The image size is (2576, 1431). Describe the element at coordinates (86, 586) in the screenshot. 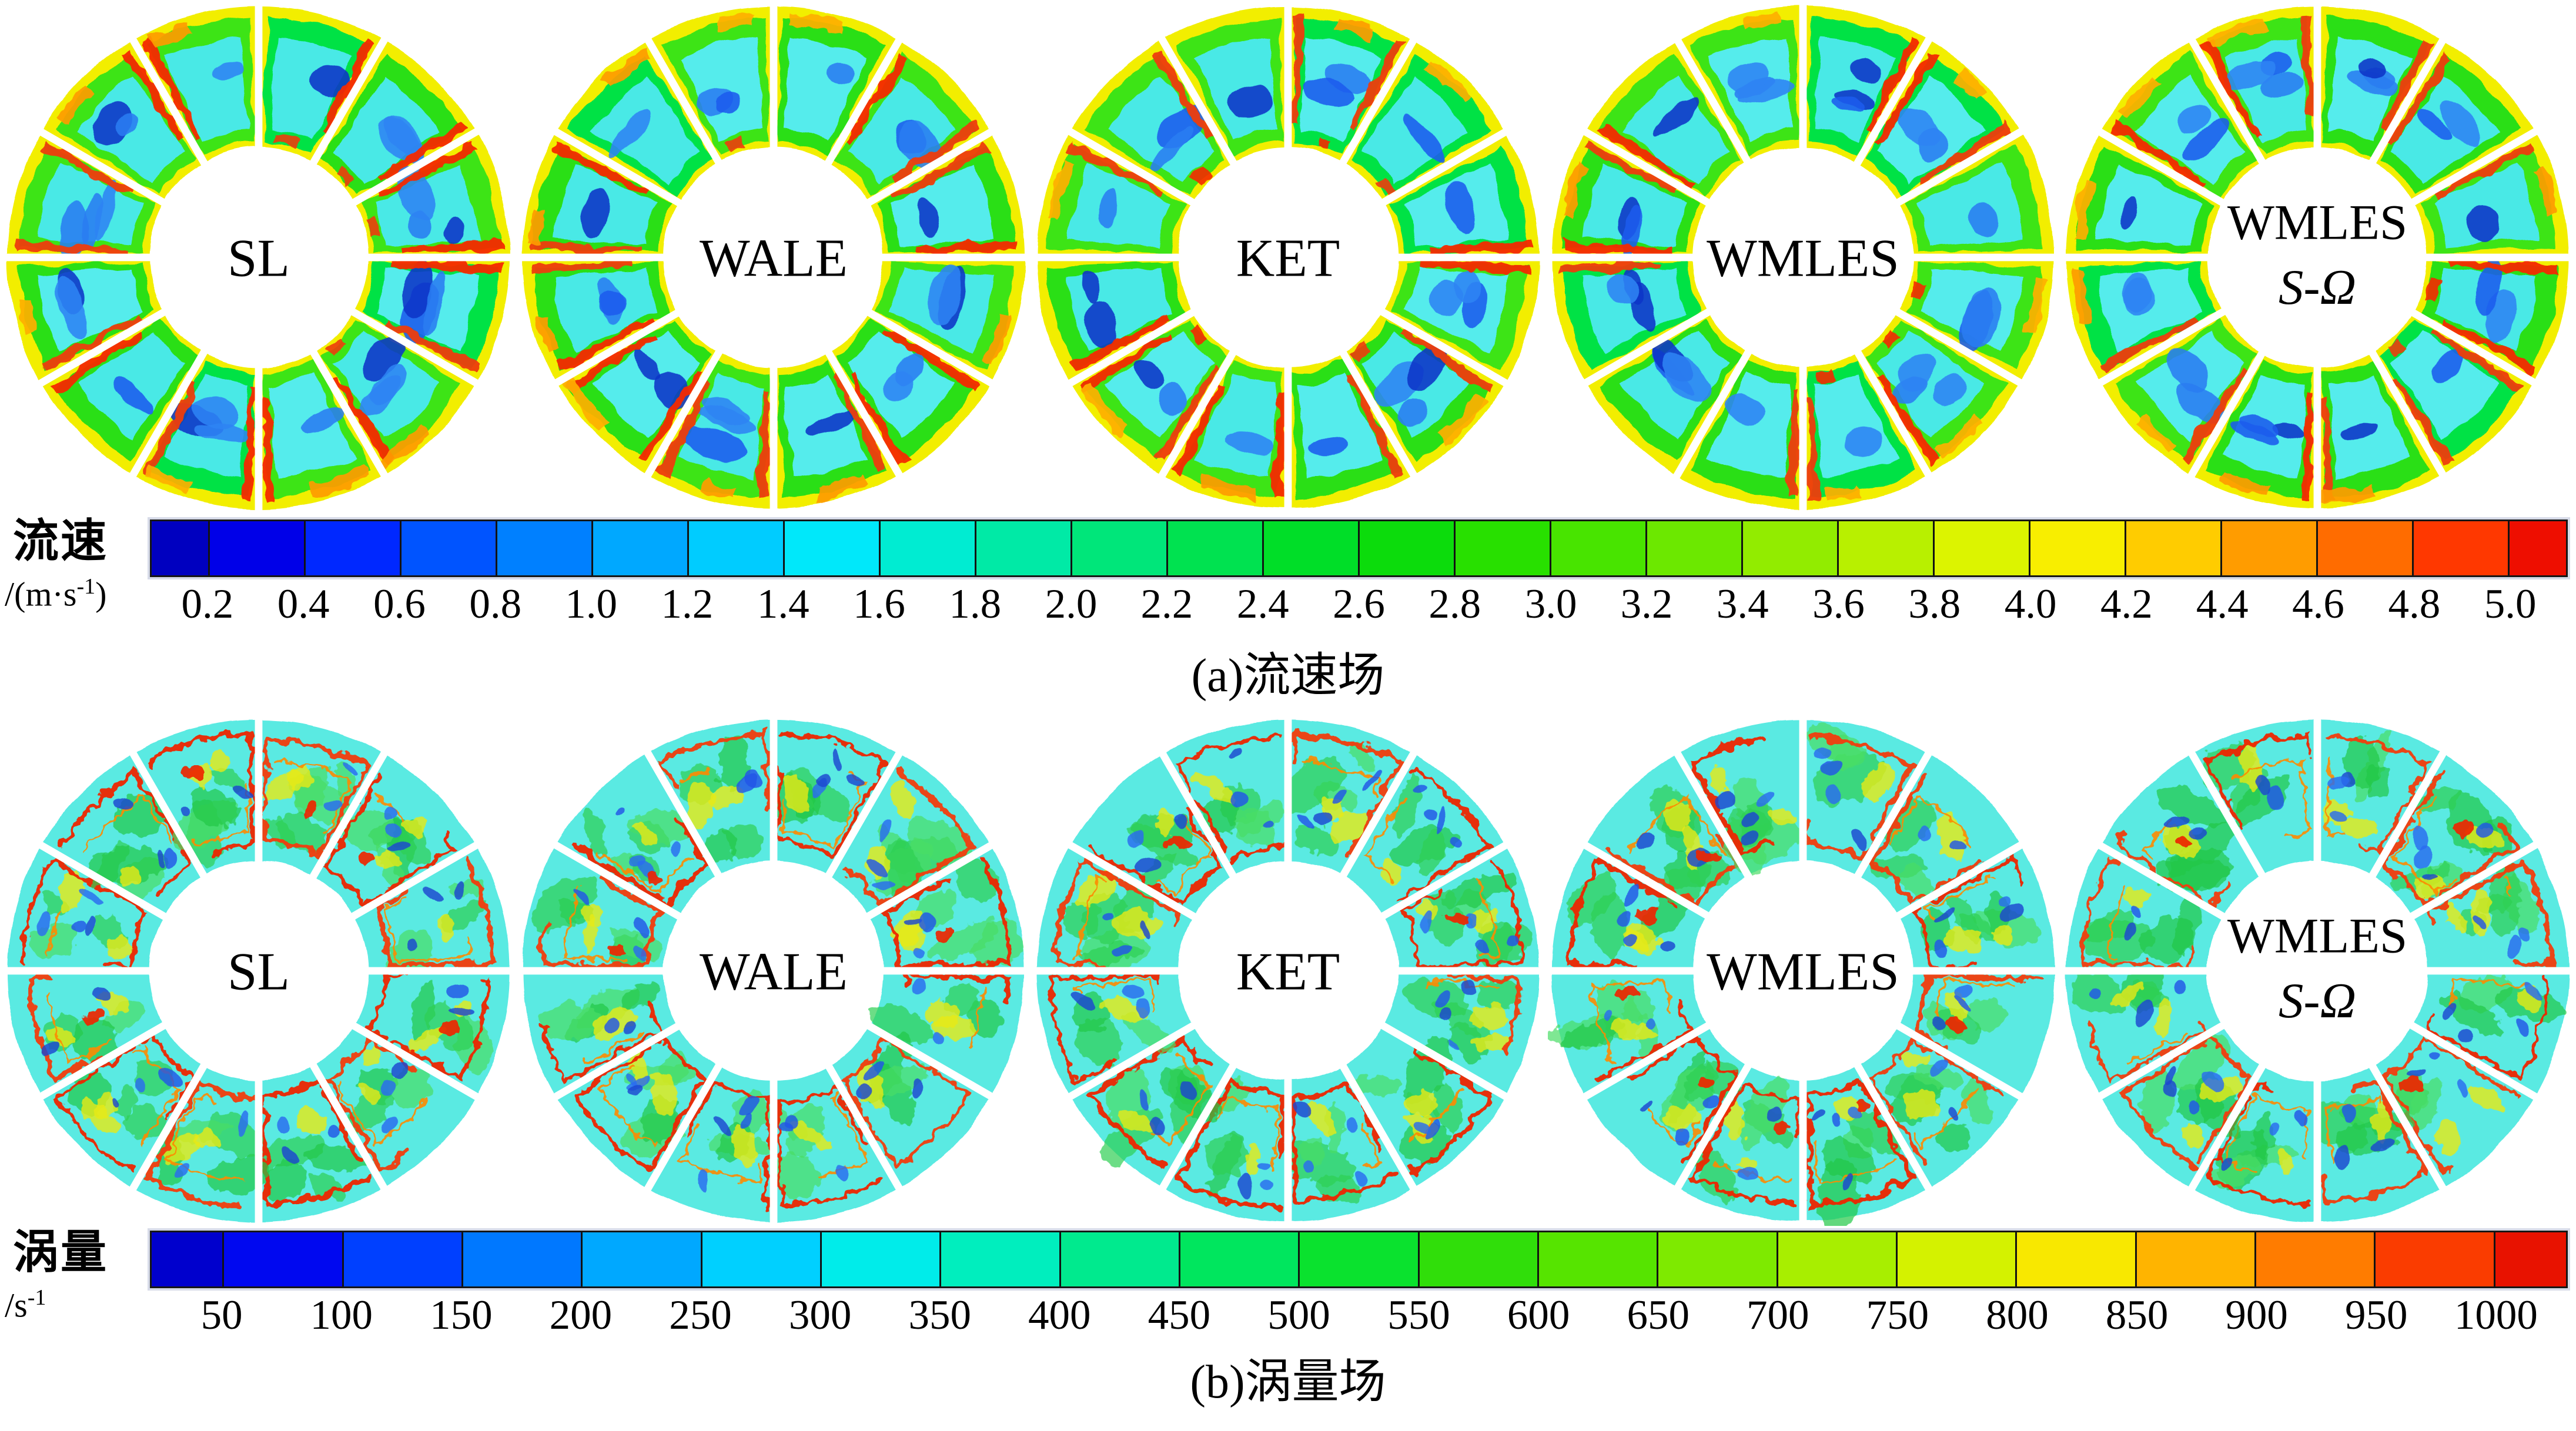

I see `unit-exponent: -1` at that location.